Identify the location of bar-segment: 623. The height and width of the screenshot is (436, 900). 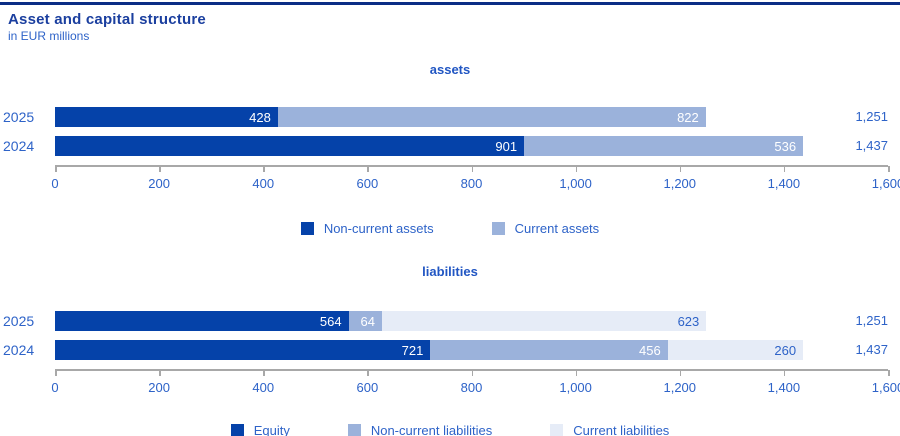
(544, 321).